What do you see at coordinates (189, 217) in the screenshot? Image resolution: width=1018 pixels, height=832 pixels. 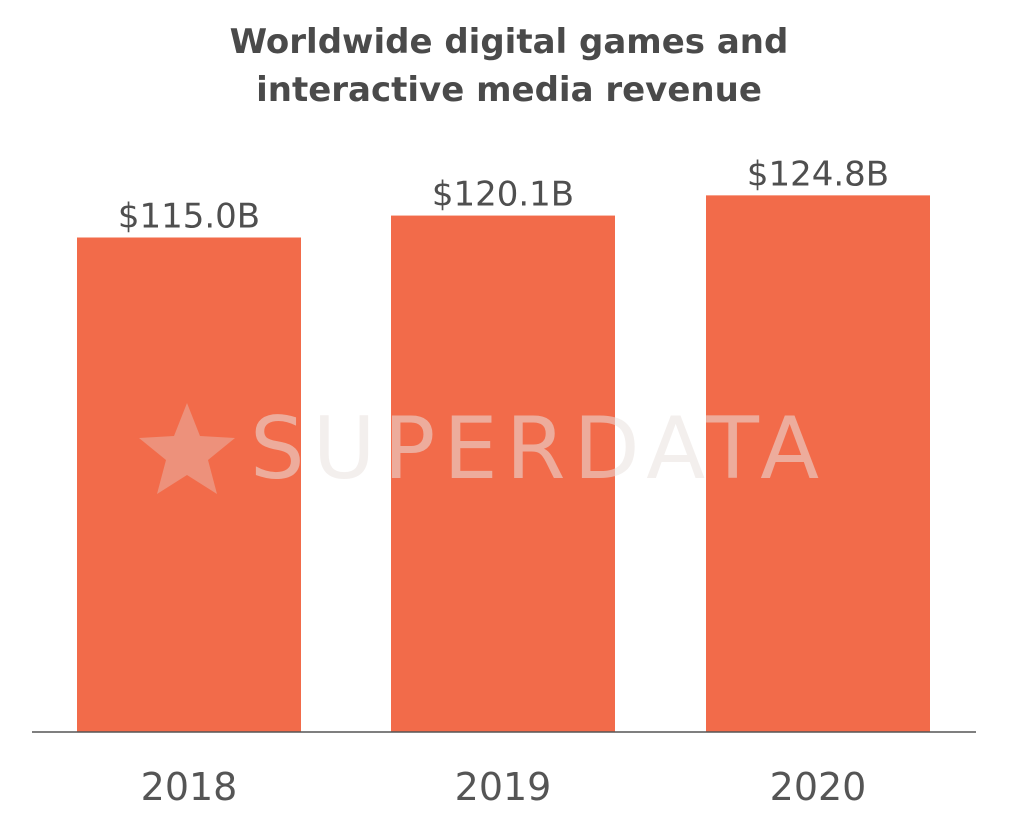 I see `bar-value-label: $115.0B` at bounding box center [189, 217].